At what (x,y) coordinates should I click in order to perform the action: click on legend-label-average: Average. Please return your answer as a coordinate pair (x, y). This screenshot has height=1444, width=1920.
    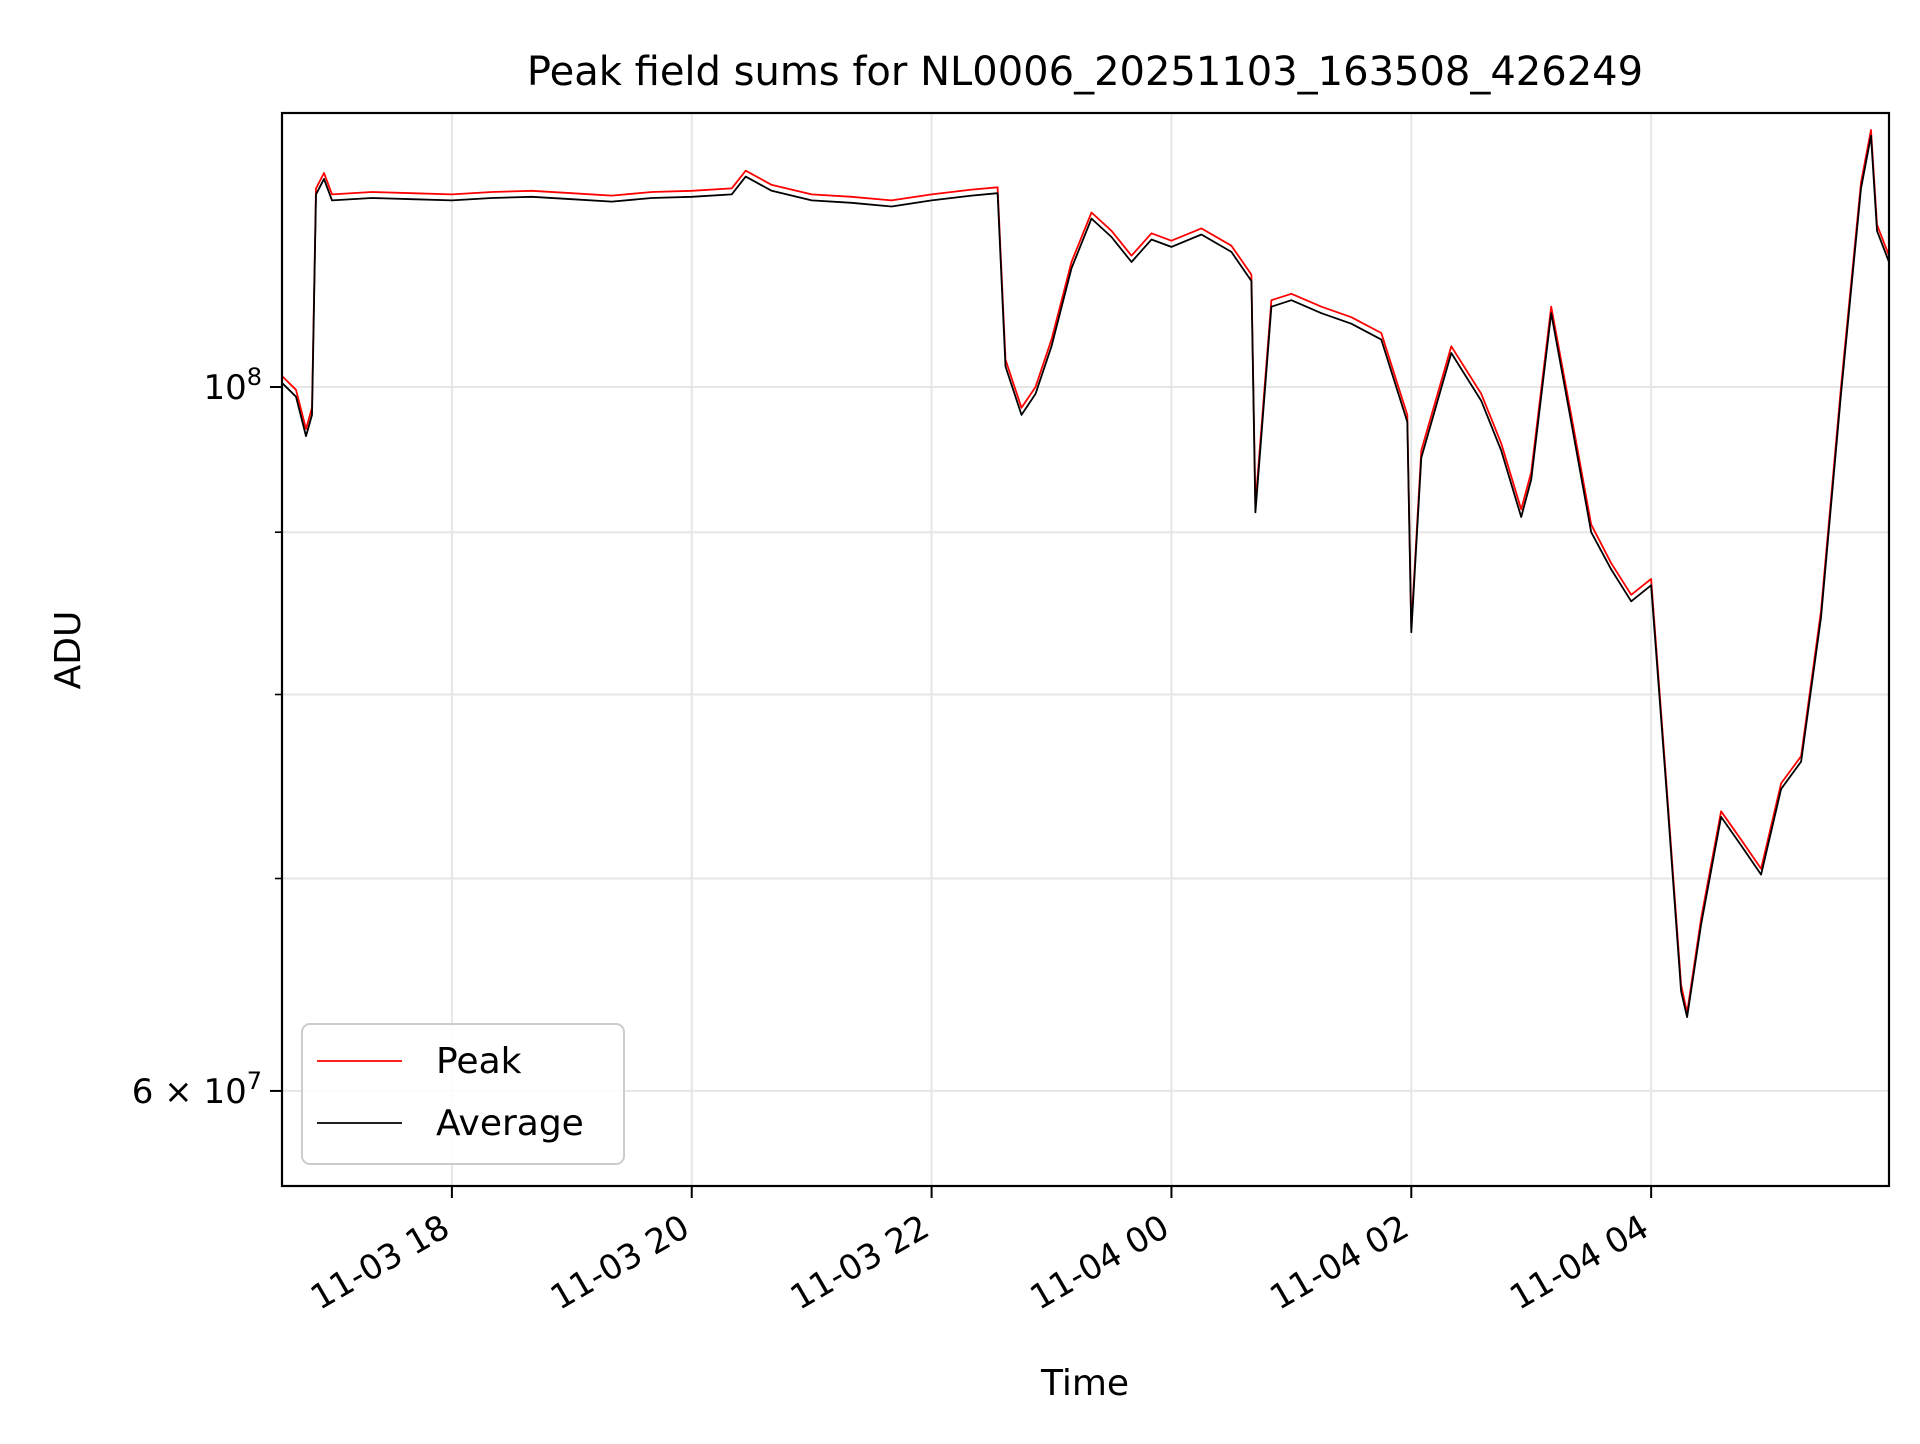
    Looking at the image, I should click on (510, 1123).